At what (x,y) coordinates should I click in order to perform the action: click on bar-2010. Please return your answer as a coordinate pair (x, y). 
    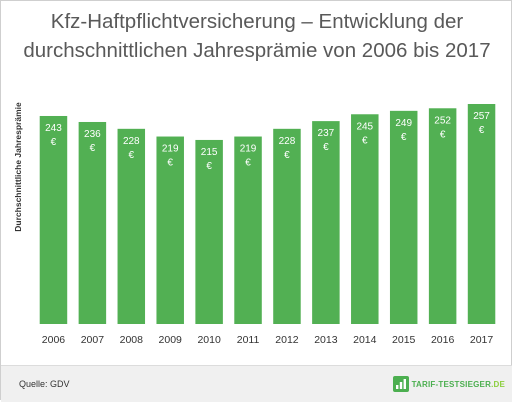
    Looking at the image, I should click on (209, 231).